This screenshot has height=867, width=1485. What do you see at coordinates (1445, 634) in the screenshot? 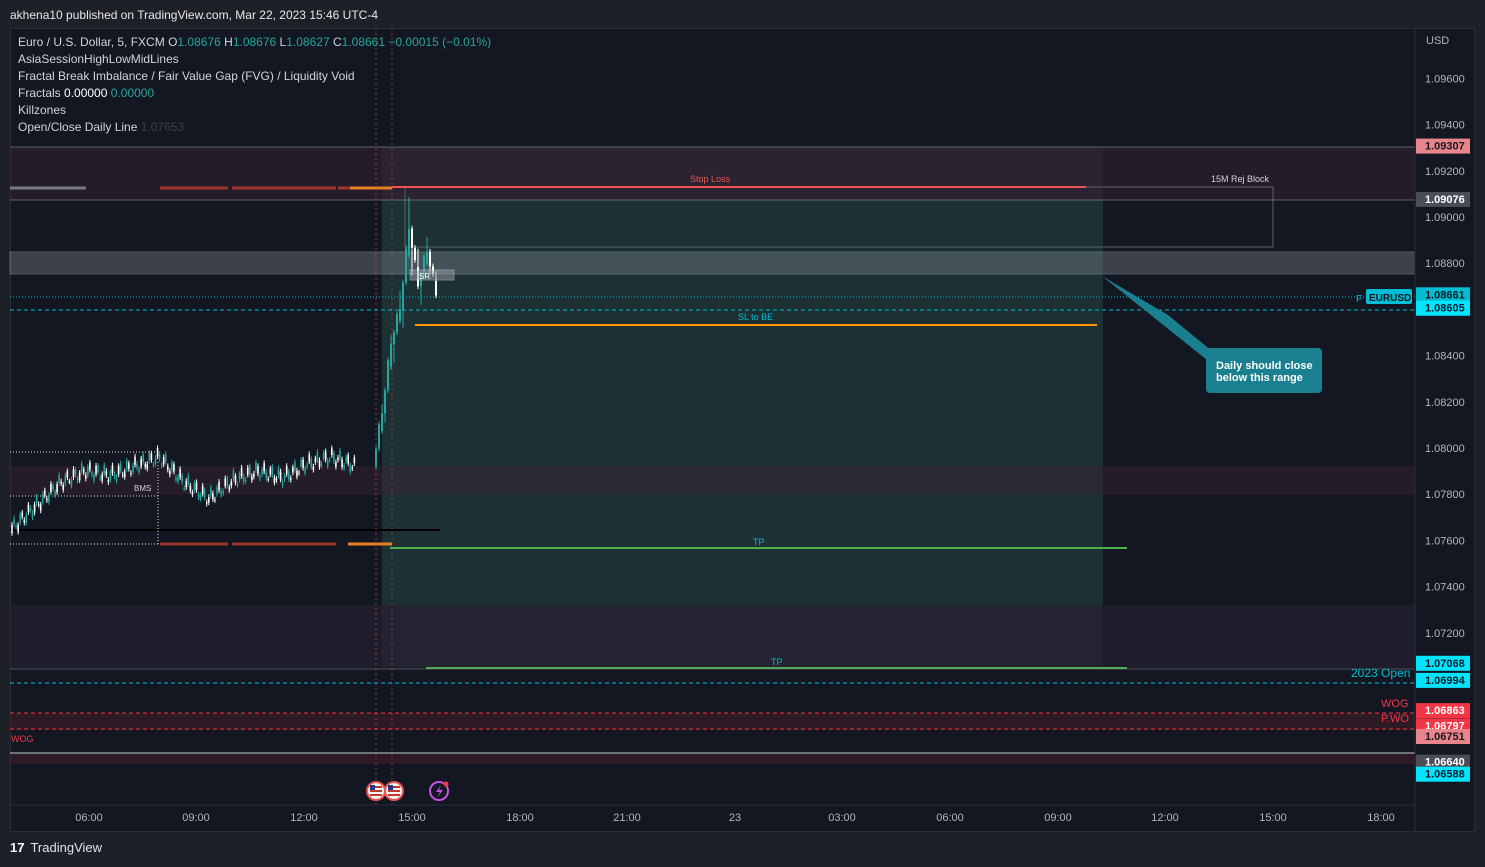
I see `price-tick: 1.07200` at bounding box center [1445, 634].